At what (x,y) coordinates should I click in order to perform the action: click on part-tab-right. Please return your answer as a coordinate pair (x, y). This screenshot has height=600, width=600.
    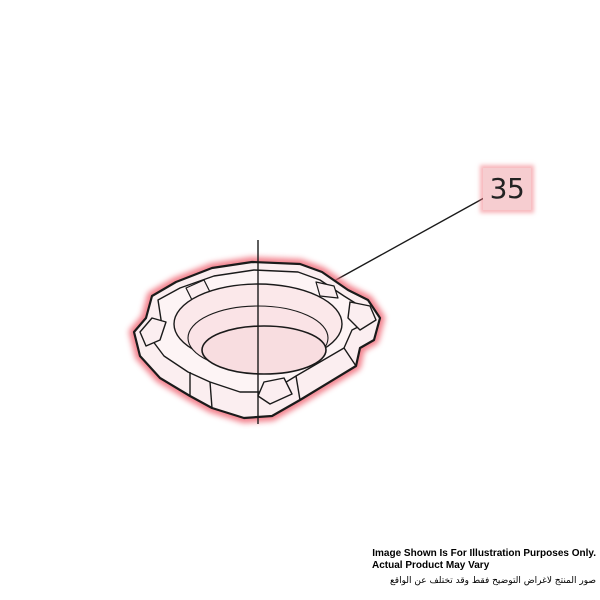
    Looking at the image, I should click on (362, 316).